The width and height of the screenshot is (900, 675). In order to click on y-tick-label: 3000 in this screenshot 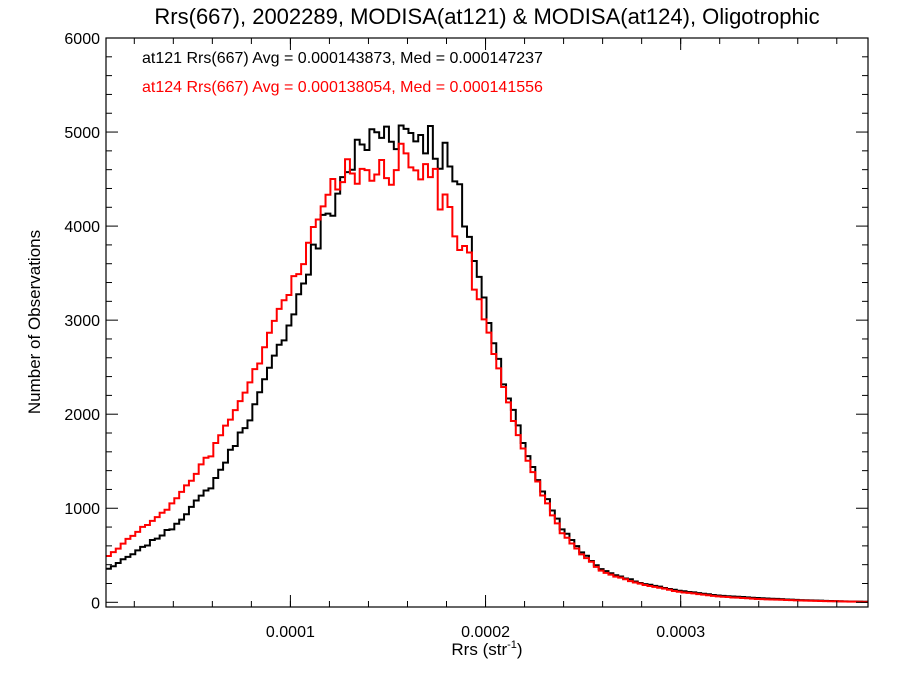, I will do `click(82, 321)`.